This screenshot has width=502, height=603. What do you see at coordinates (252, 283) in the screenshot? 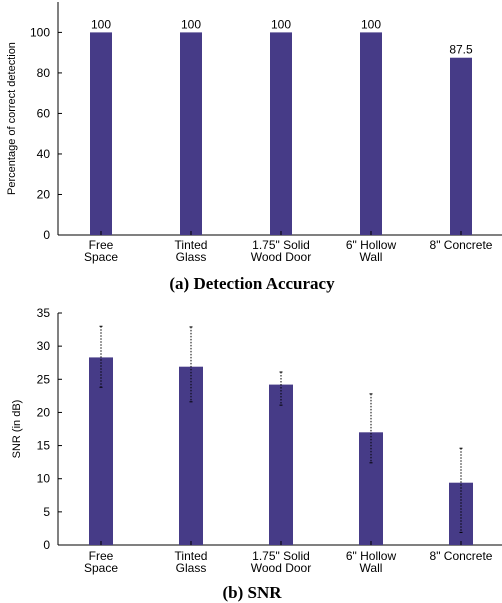
I see `chart-caption: (a) Detection Accuracy` at bounding box center [252, 283].